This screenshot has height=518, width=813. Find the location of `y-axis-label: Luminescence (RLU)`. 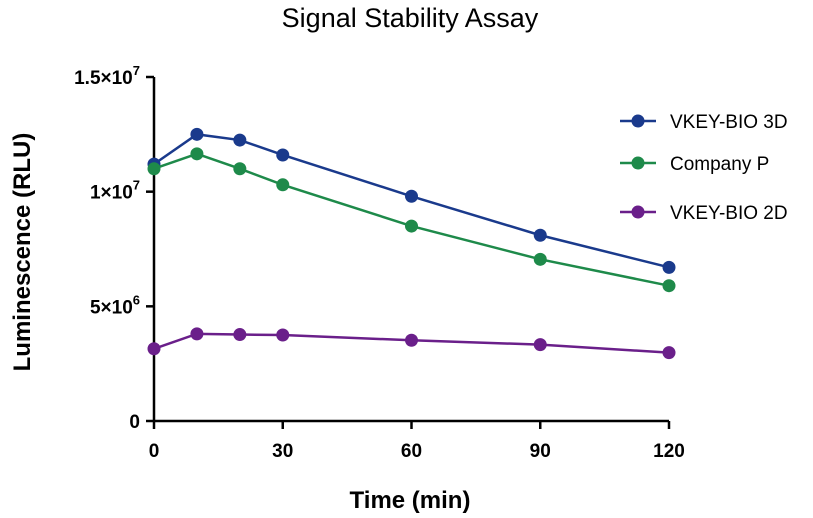

y-axis-label: Luminescence (RLU) is located at coordinates (22, 252).